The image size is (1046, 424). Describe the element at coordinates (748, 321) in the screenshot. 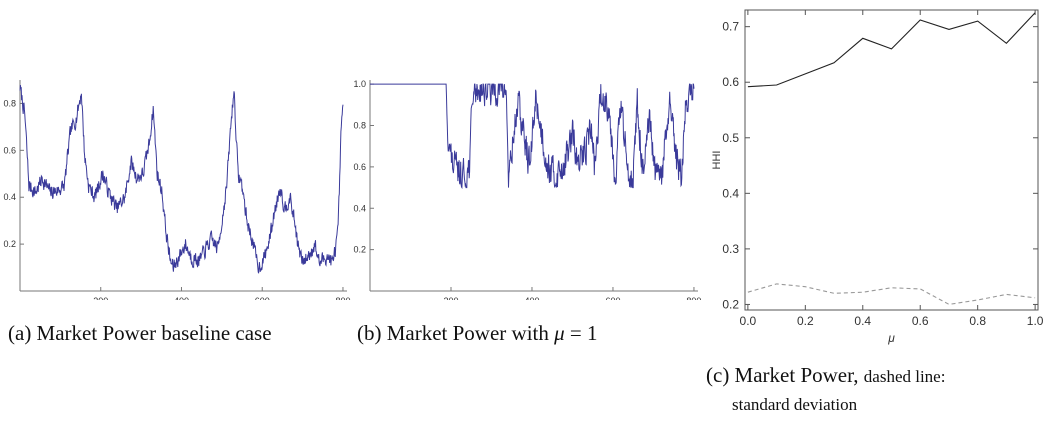

I see `chart-c-x-tick-label: 0.0` at that location.